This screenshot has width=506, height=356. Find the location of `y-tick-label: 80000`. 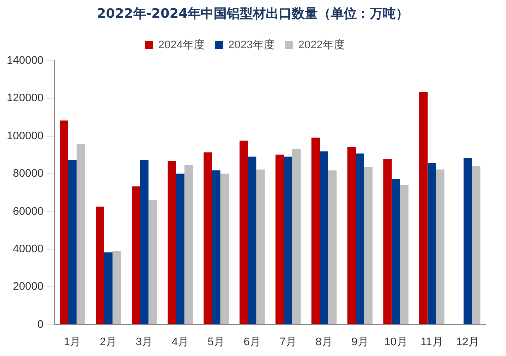

y-tick-label: 80000 is located at coordinates (28, 174).